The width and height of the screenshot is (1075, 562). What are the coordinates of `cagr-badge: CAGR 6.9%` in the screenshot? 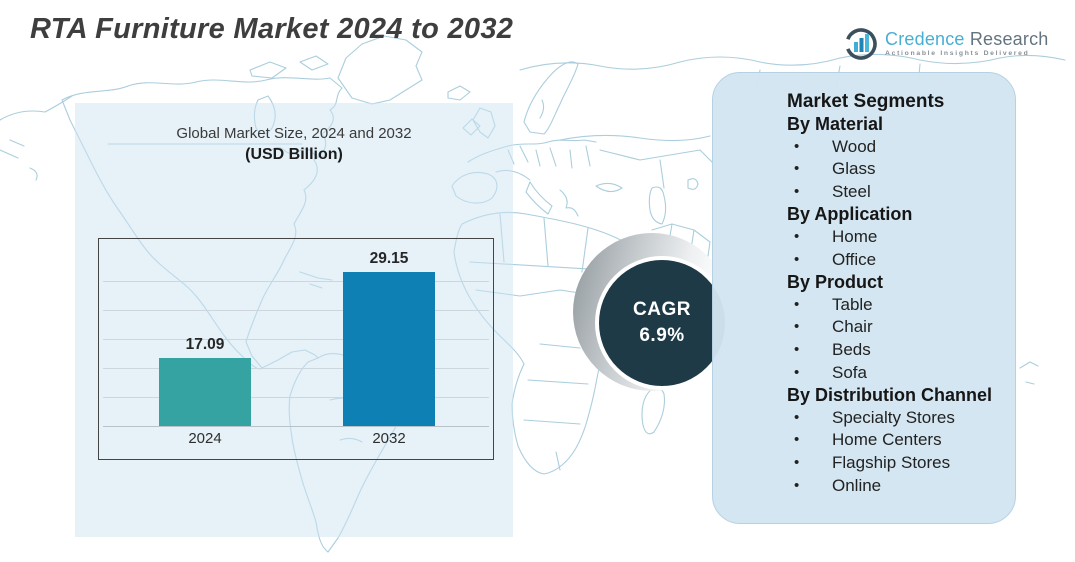 It's located at (662, 323).